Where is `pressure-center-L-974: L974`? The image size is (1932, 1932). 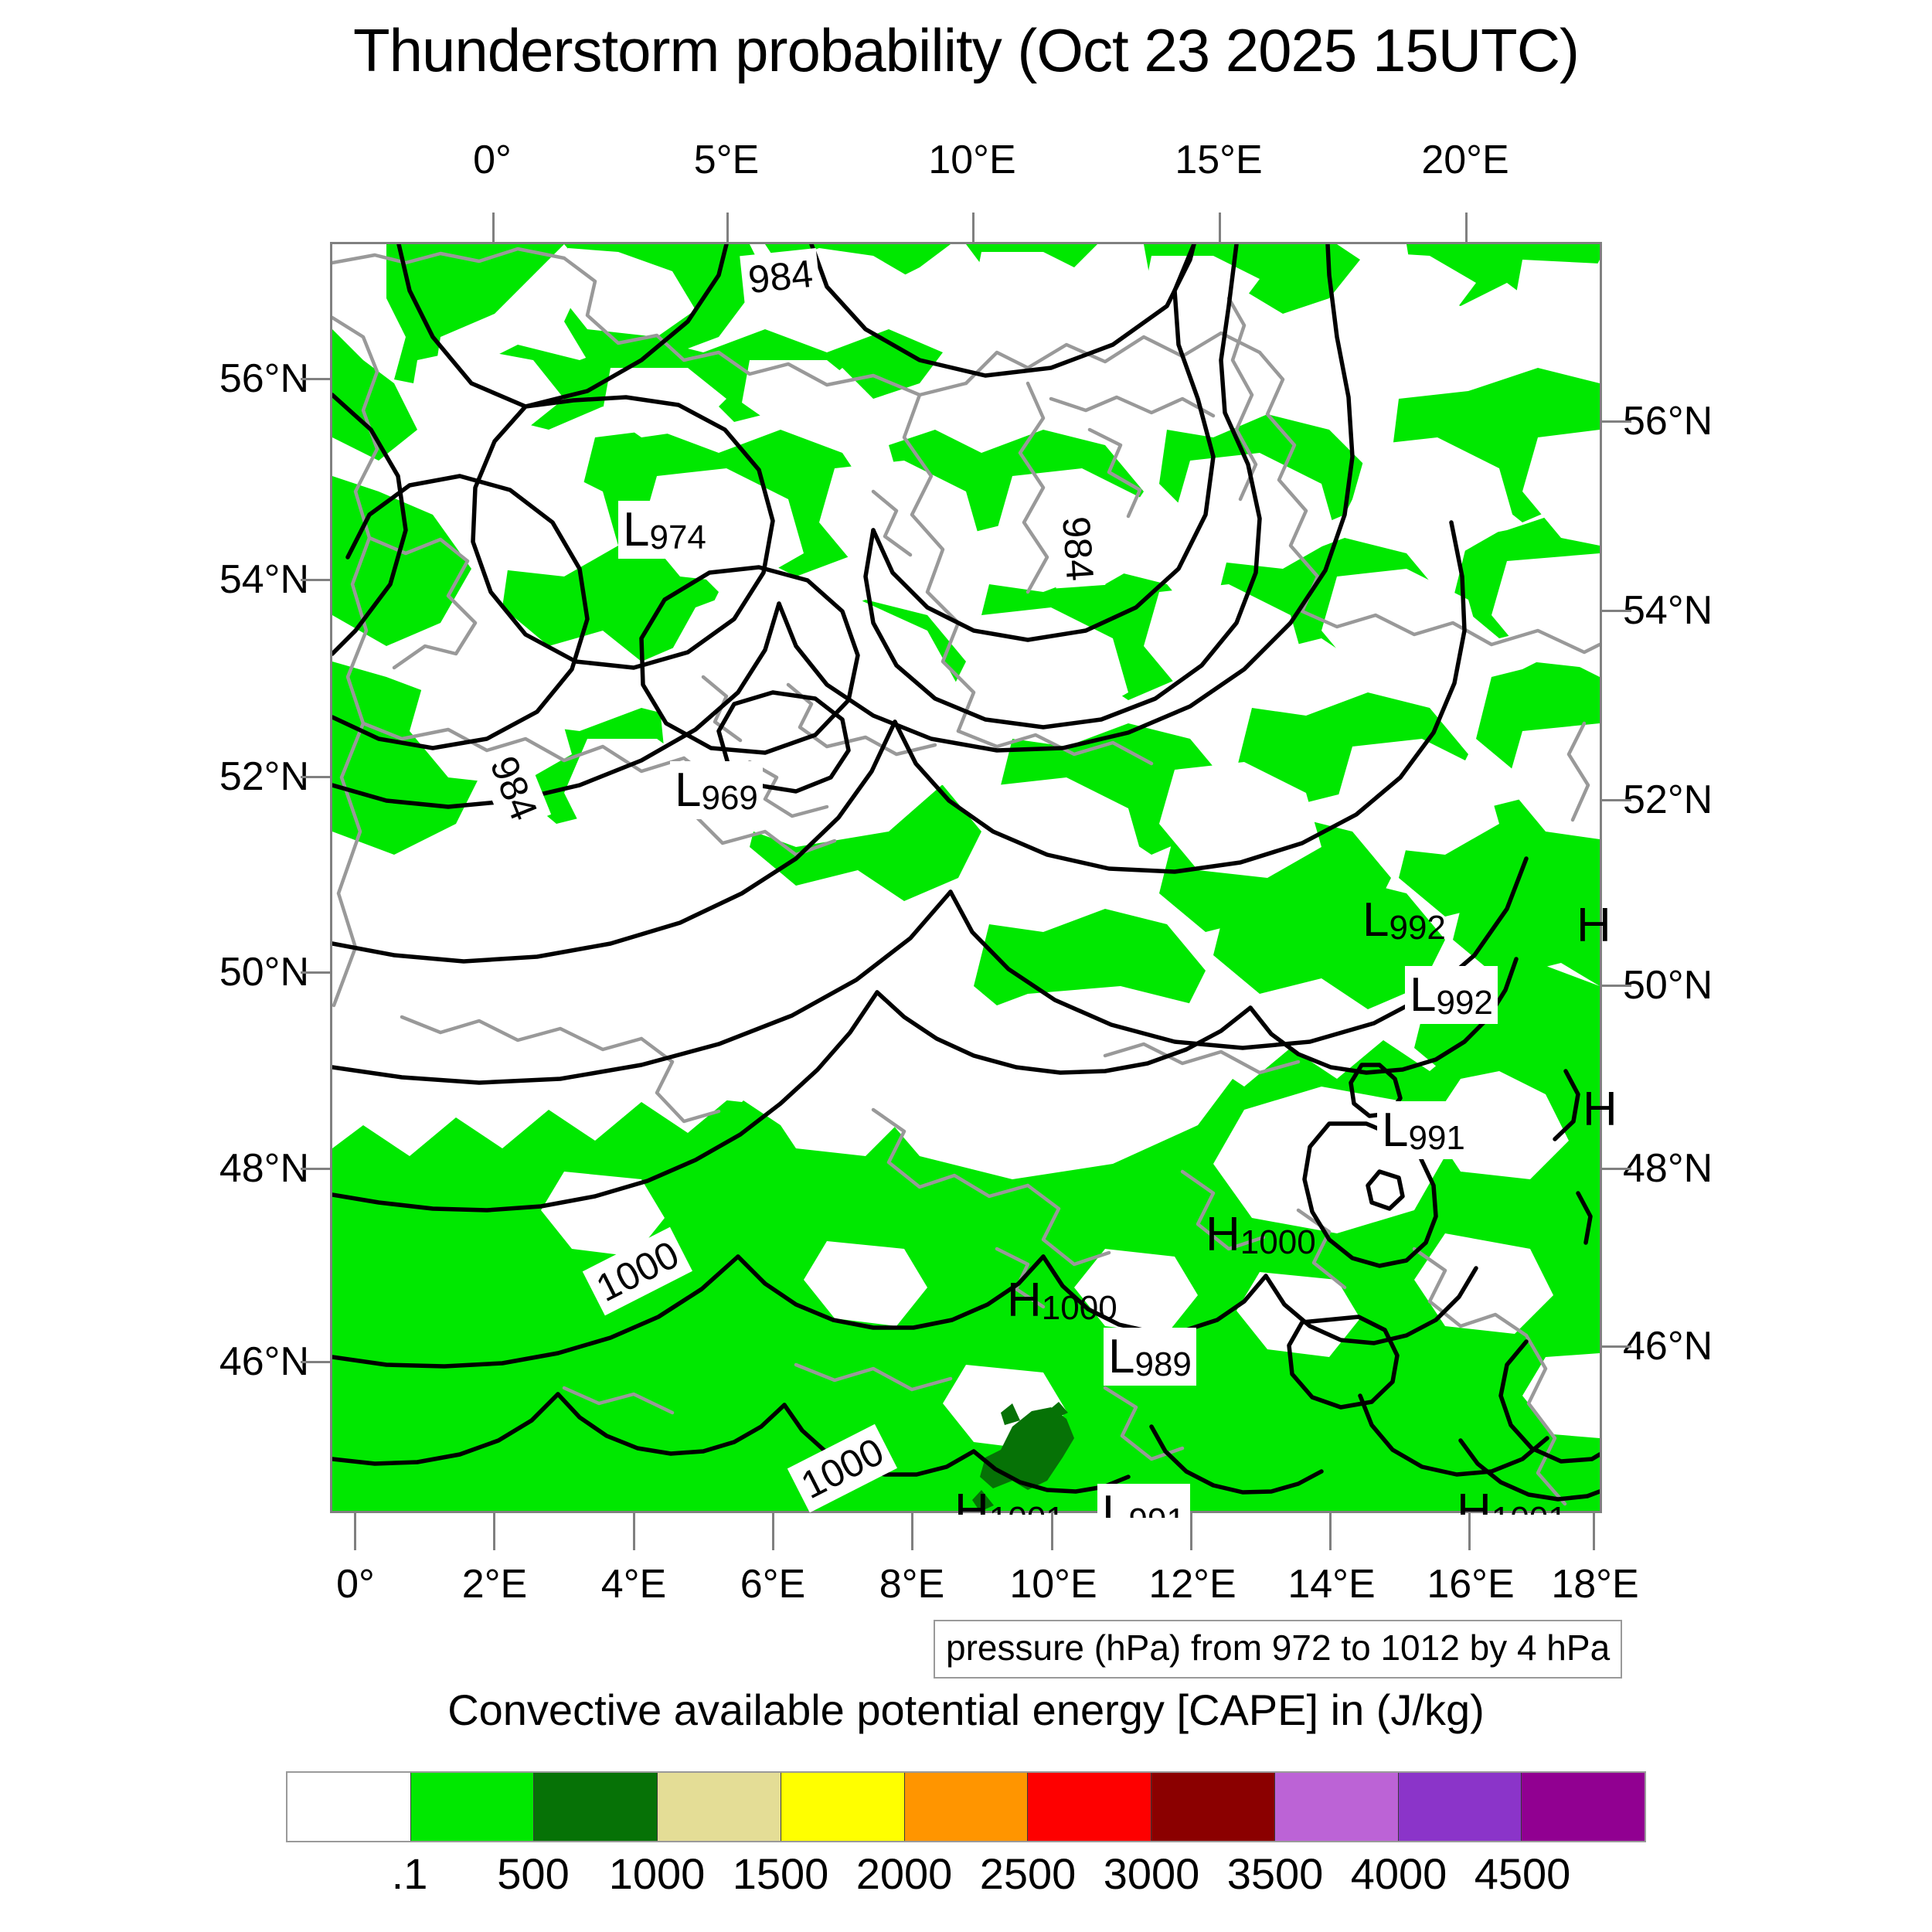
pressure-center-L-974: L974 is located at coordinates (664, 530).